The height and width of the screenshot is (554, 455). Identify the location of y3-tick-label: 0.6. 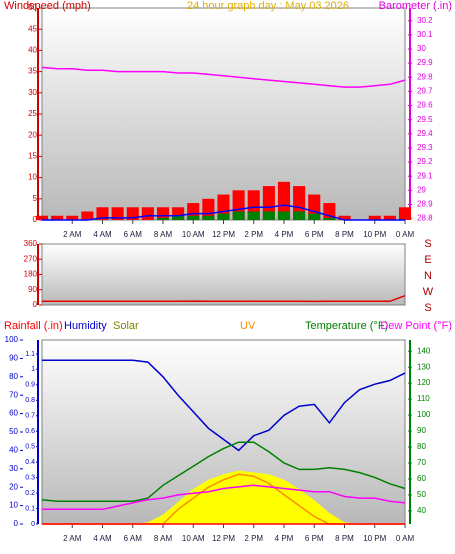
(30, 431).